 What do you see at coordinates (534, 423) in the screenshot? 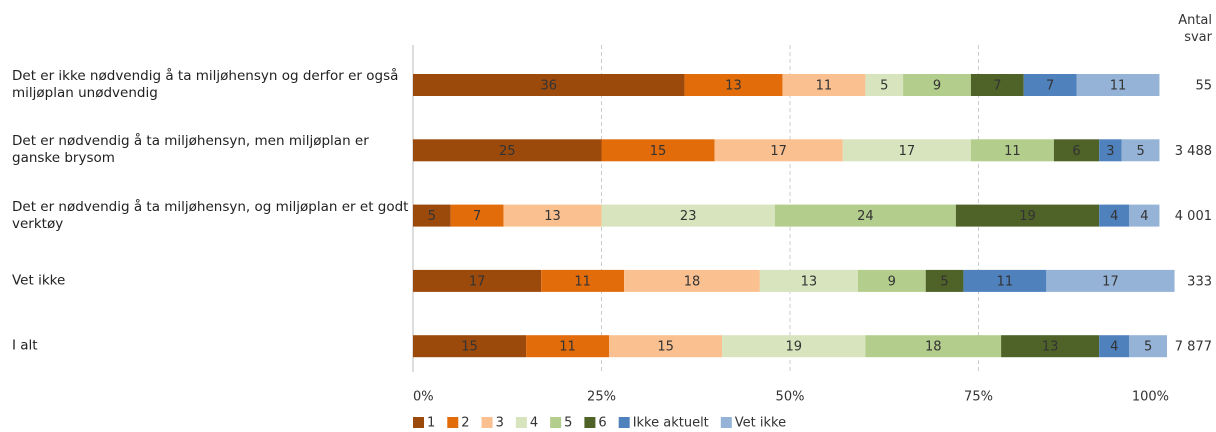
I see `legend-label: 4` at bounding box center [534, 423].